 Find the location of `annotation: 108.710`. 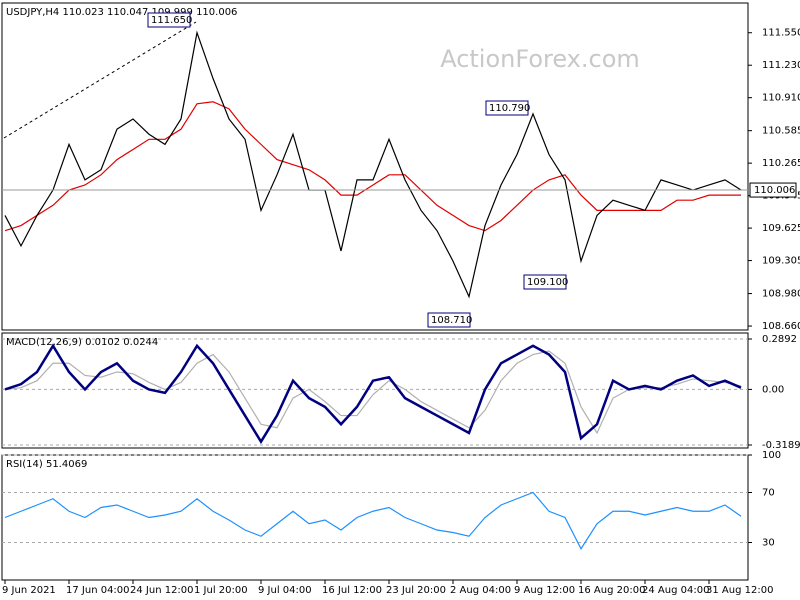

annotation: 108.710 is located at coordinates (451, 320).